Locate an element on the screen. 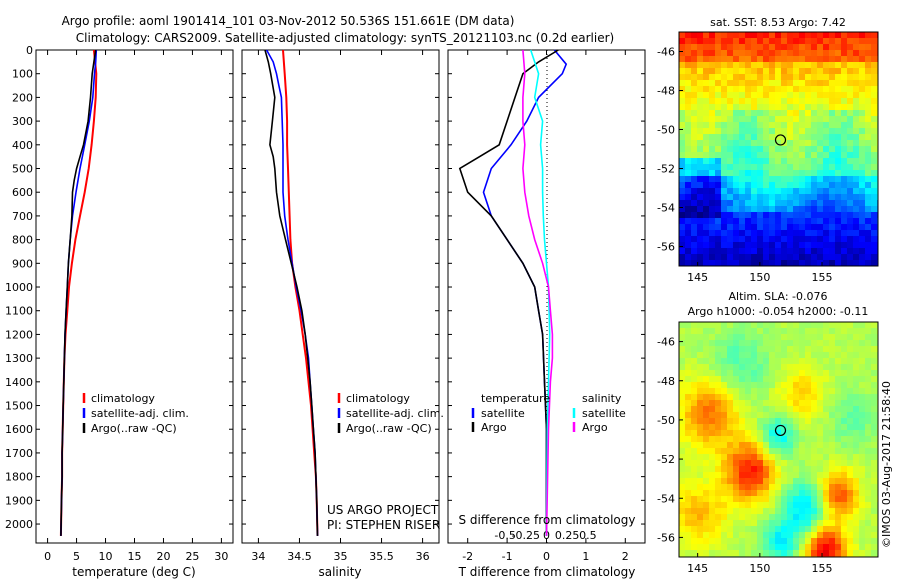 The image size is (900, 580). series-line-argo-raw-qc- is located at coordinates (291, 292).